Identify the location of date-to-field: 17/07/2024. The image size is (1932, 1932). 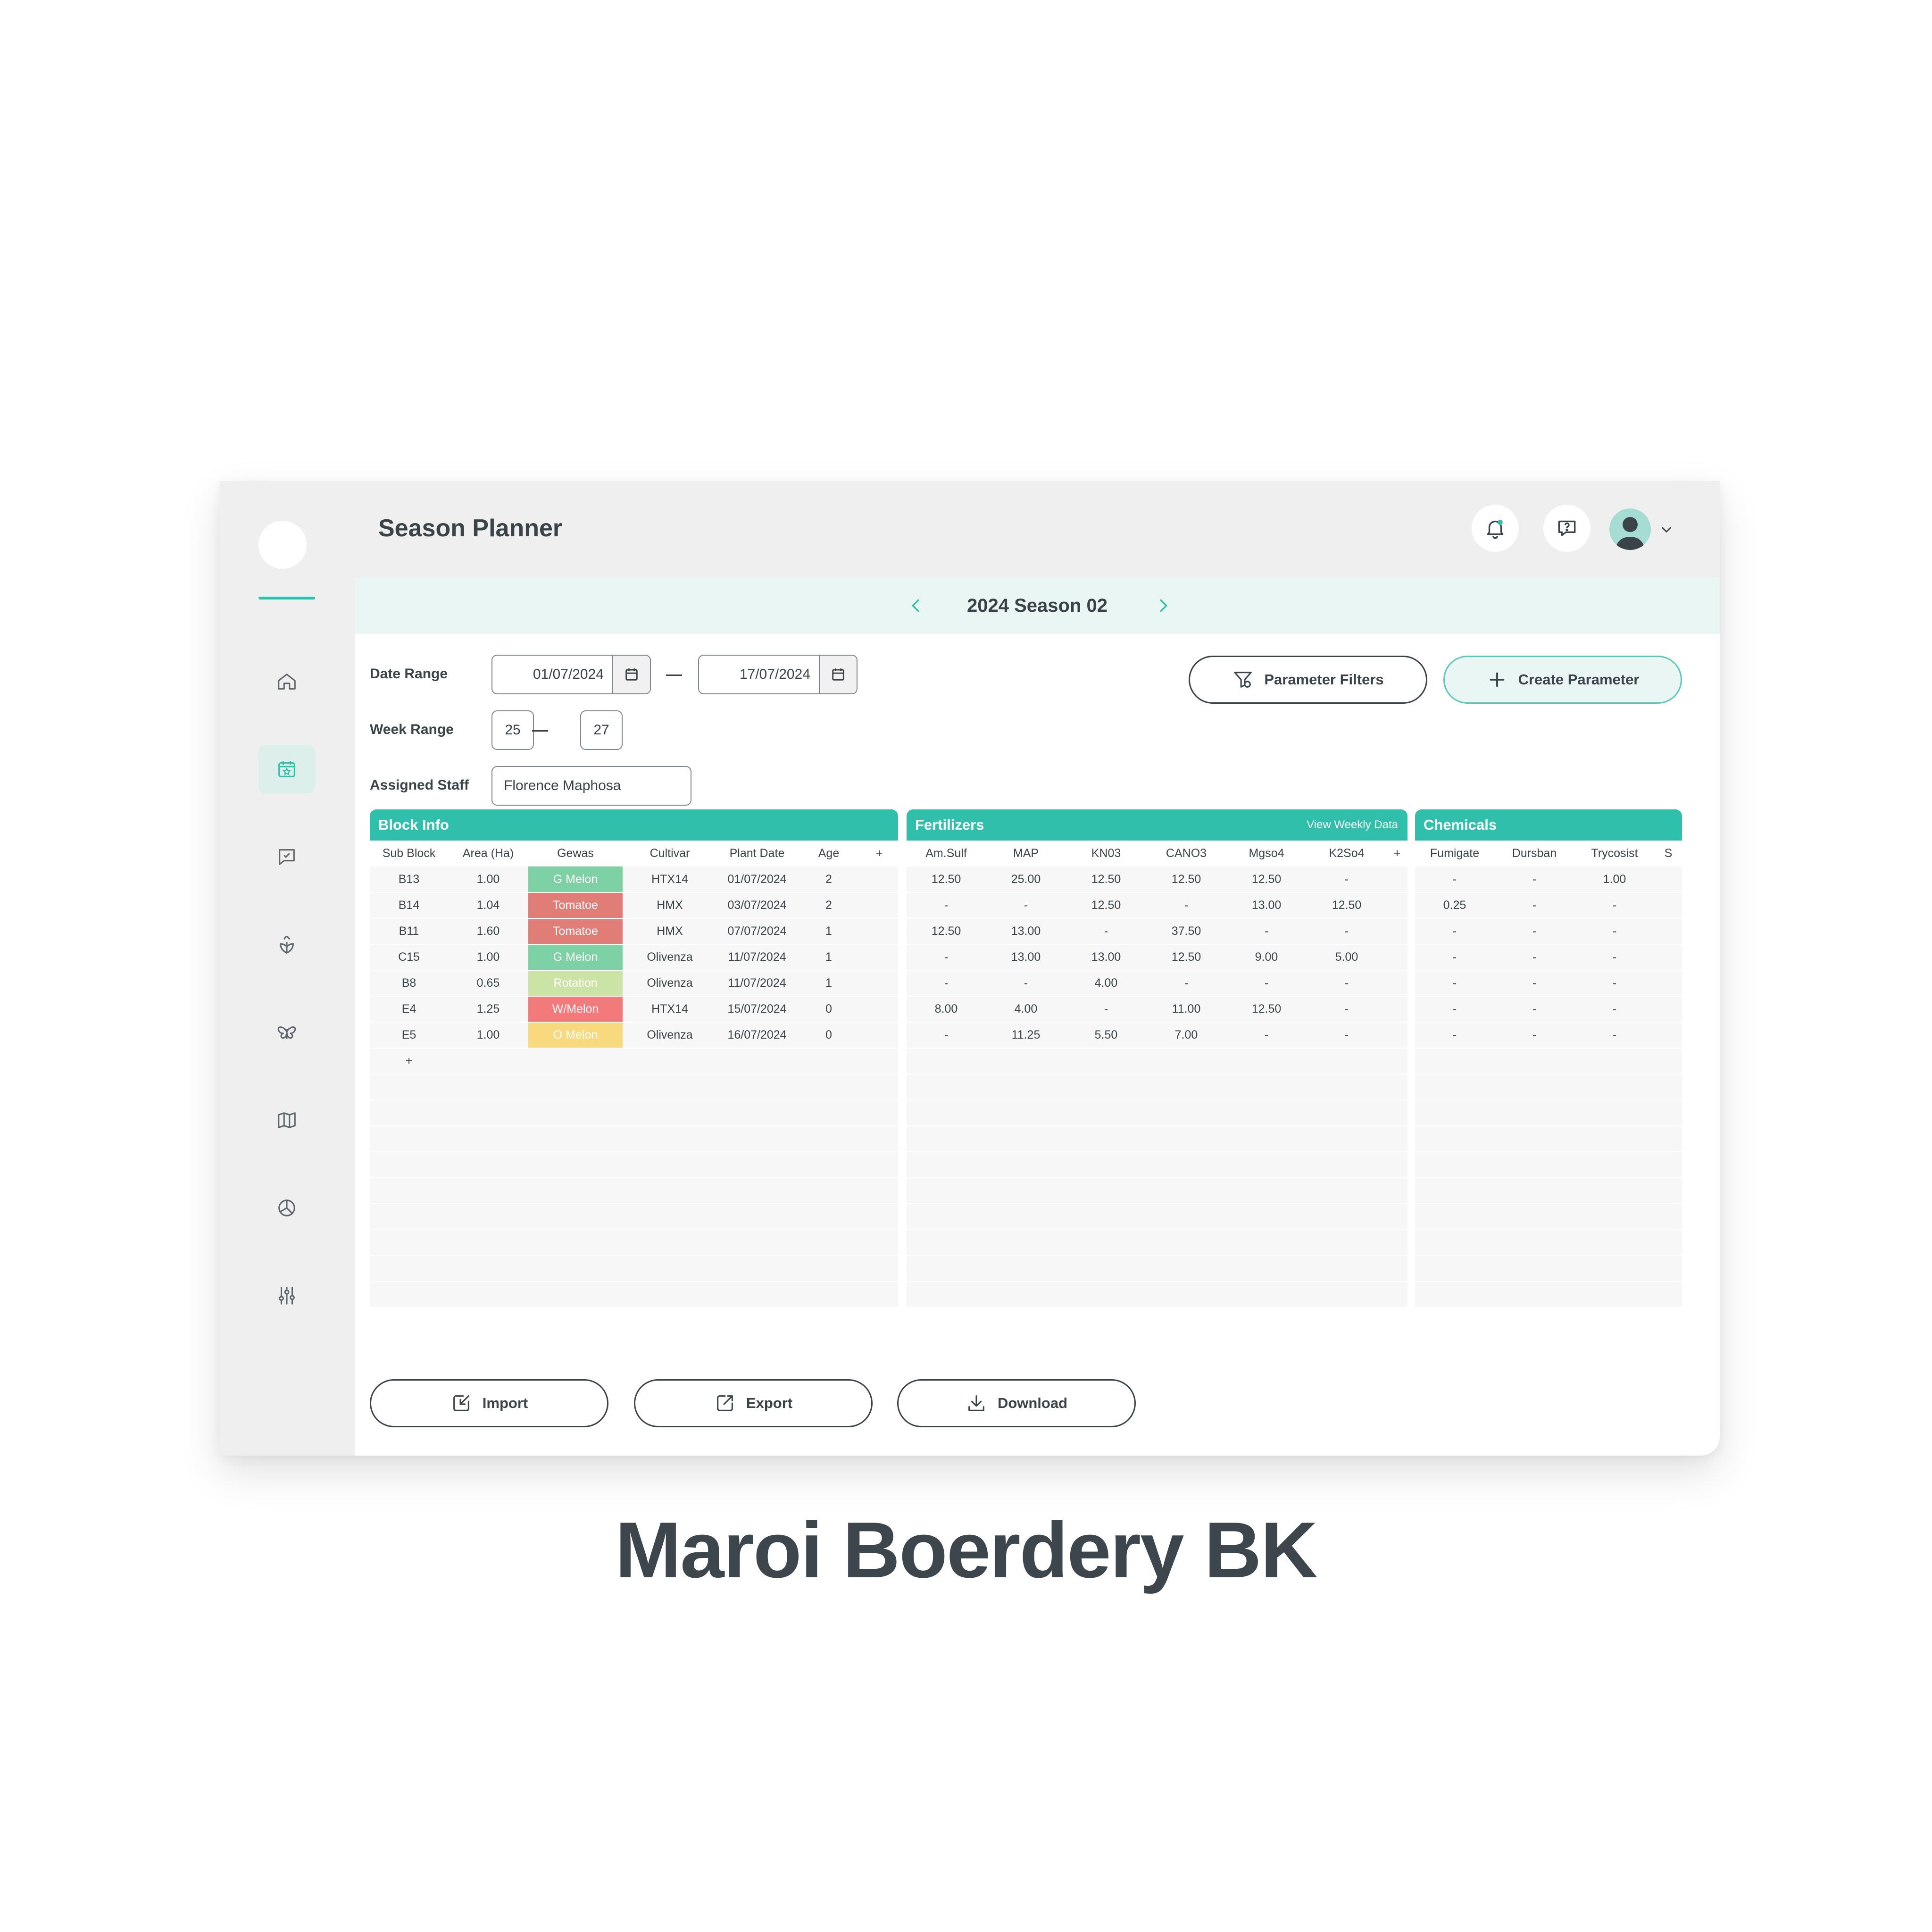
(778, 675).